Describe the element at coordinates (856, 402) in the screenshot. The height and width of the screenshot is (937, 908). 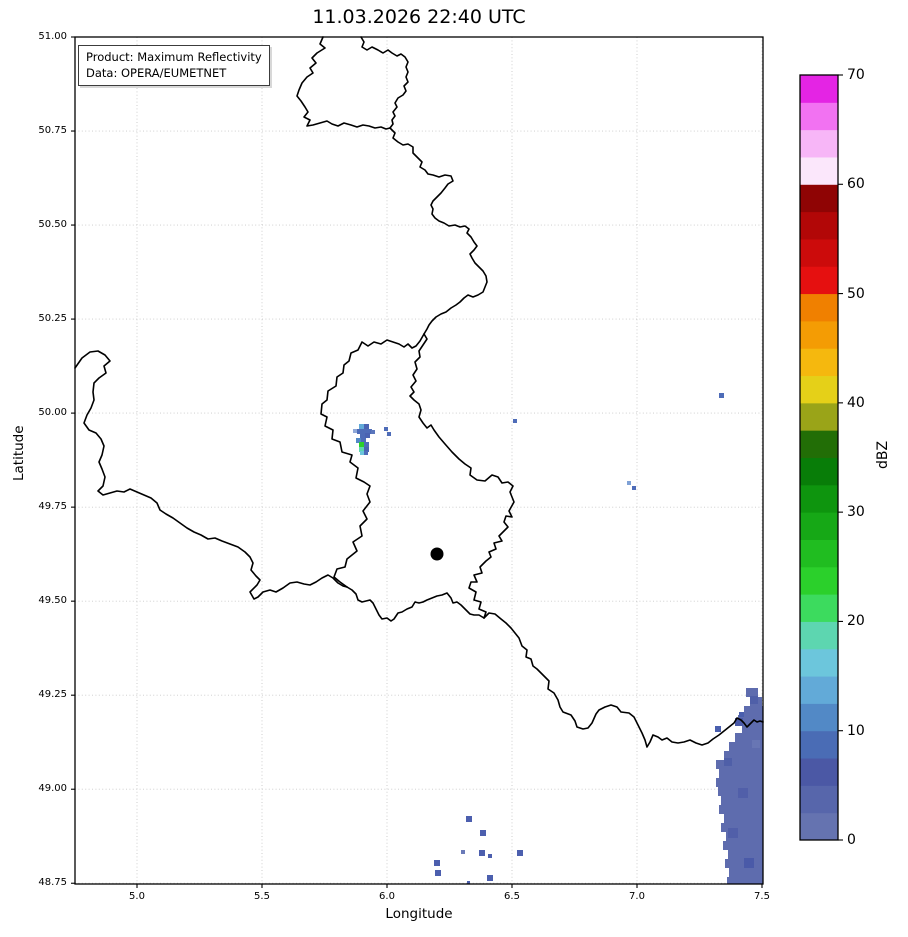
I see `colorbar-tick-label: 40` at that location.